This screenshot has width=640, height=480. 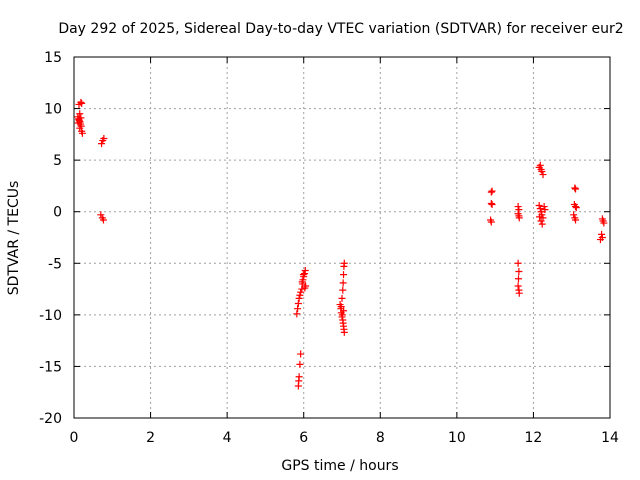 What do you see at coordinates (380, 438) in the screenshot?
I see `x-tick-label: 8` at bounding box center [380, 438].